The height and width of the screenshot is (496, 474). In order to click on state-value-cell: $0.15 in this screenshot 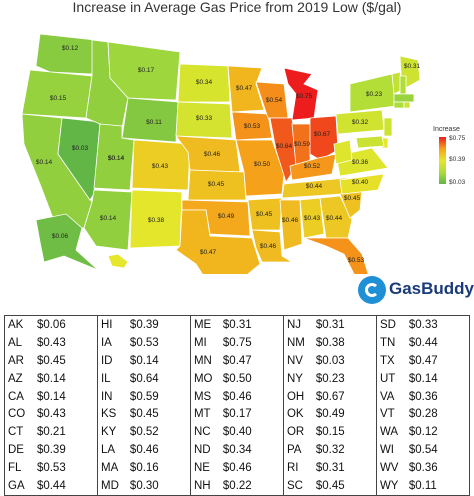, I will do `click(344, 432)`.